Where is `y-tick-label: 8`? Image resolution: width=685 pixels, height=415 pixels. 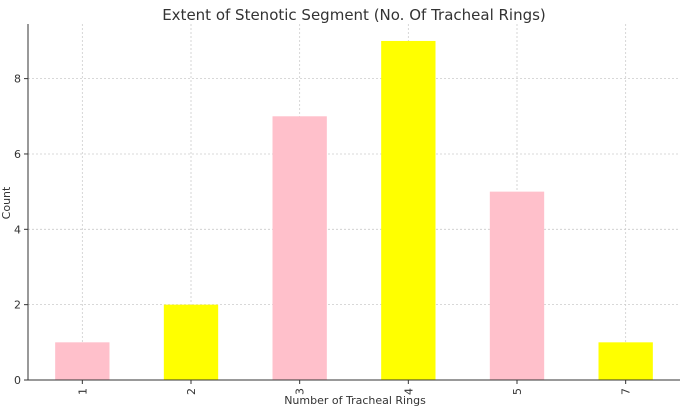 y-tick-label: 8 is located at coordinates (17, 79).